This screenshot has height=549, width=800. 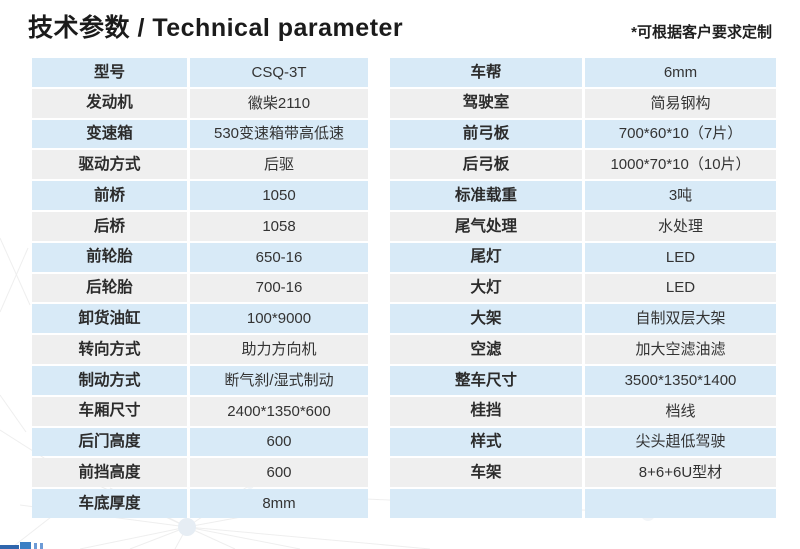 What do you see at coordinates (486, 319) in the screenshot?
I see `param-label: 大架` at bounding box center [486, 319].